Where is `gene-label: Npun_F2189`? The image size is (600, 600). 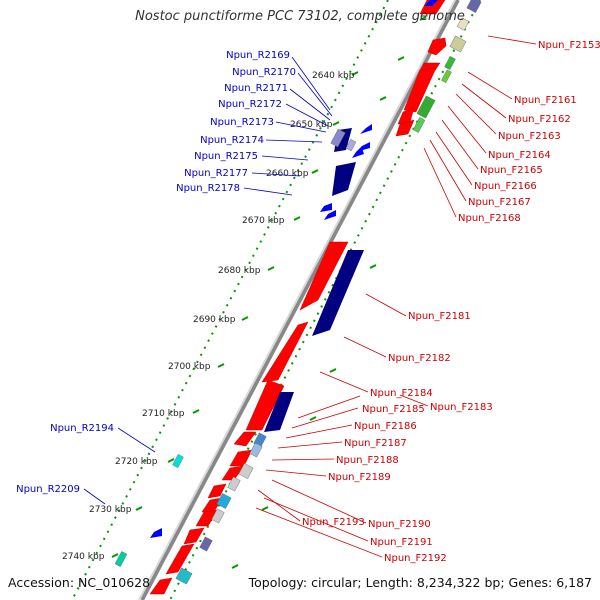 gene-label: Npun_F2189 is located at coordinates (359, 477).